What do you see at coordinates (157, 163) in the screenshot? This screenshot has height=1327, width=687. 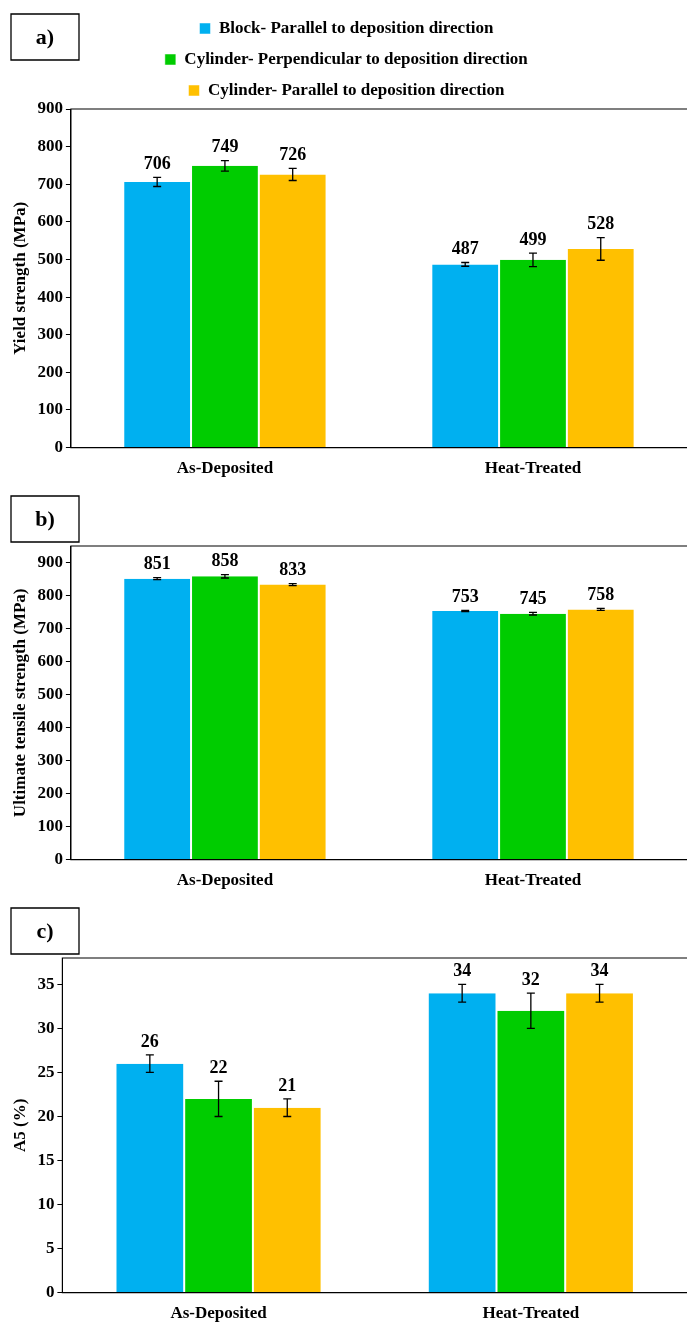 I see `data-label: 706` at bounding box center [157, 163].